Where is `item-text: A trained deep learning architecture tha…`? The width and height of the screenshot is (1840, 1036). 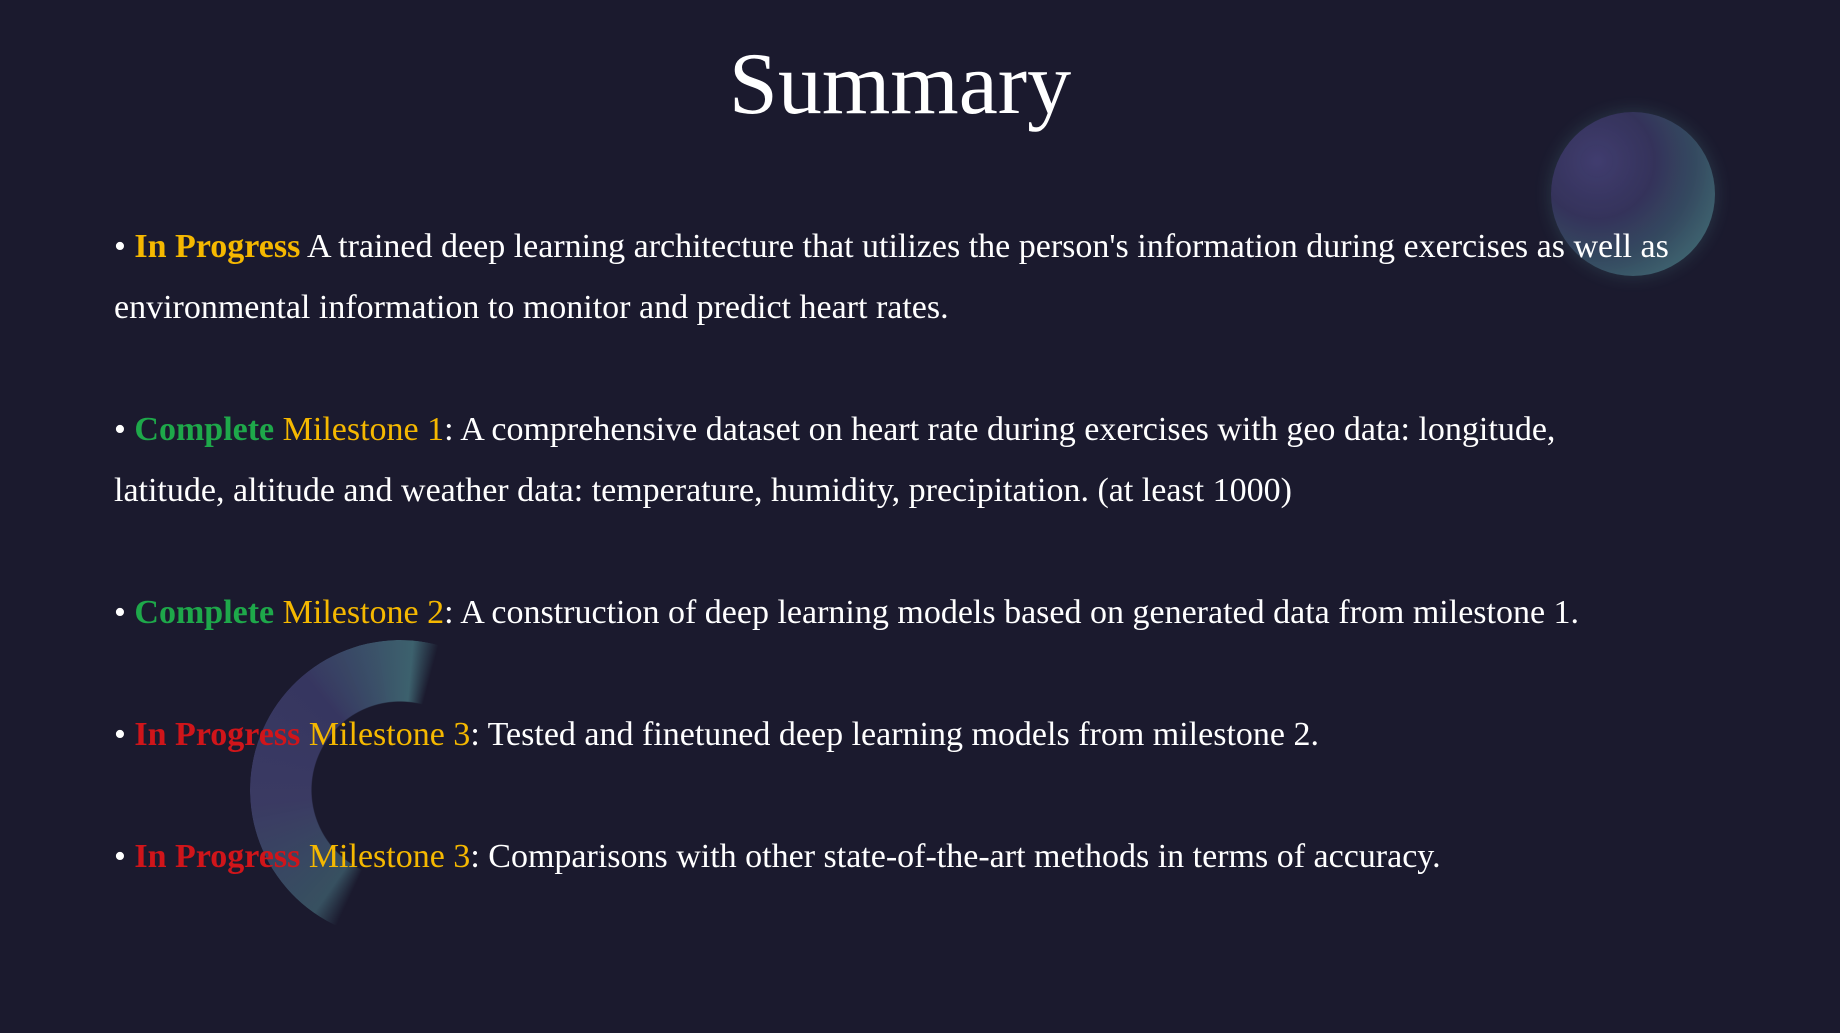 item-text: A trained deep learning architecture tha… is located at coordinates (891, 277).